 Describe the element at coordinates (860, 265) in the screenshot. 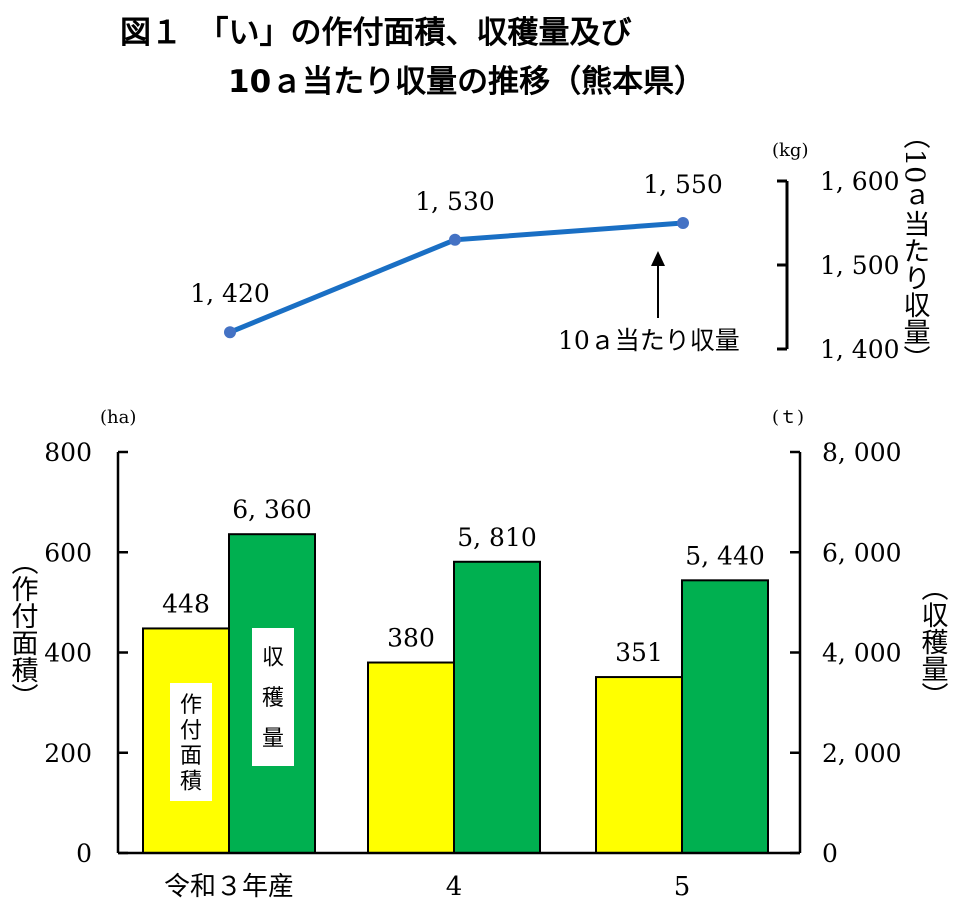

I see `line-y-tick-label: 1, 500` at that location.